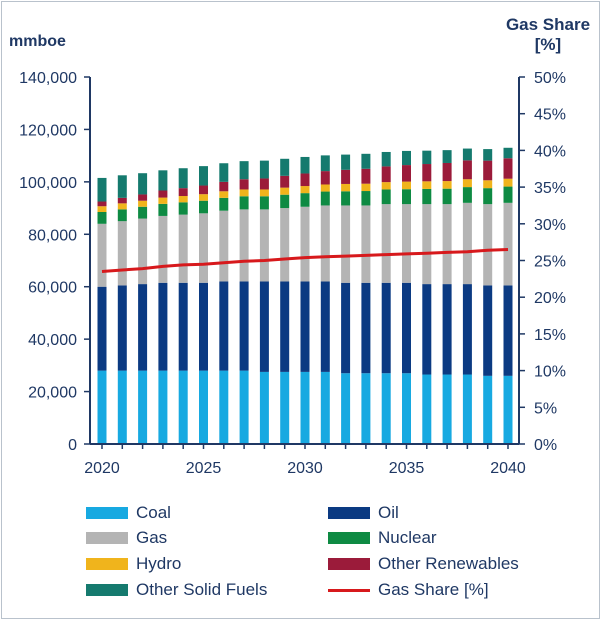 The height and width of the screenshot is (622, 603). Describe the element at coordinates (427, 196) in the screenshot. I see `bar-nuclear-2036` at that location.